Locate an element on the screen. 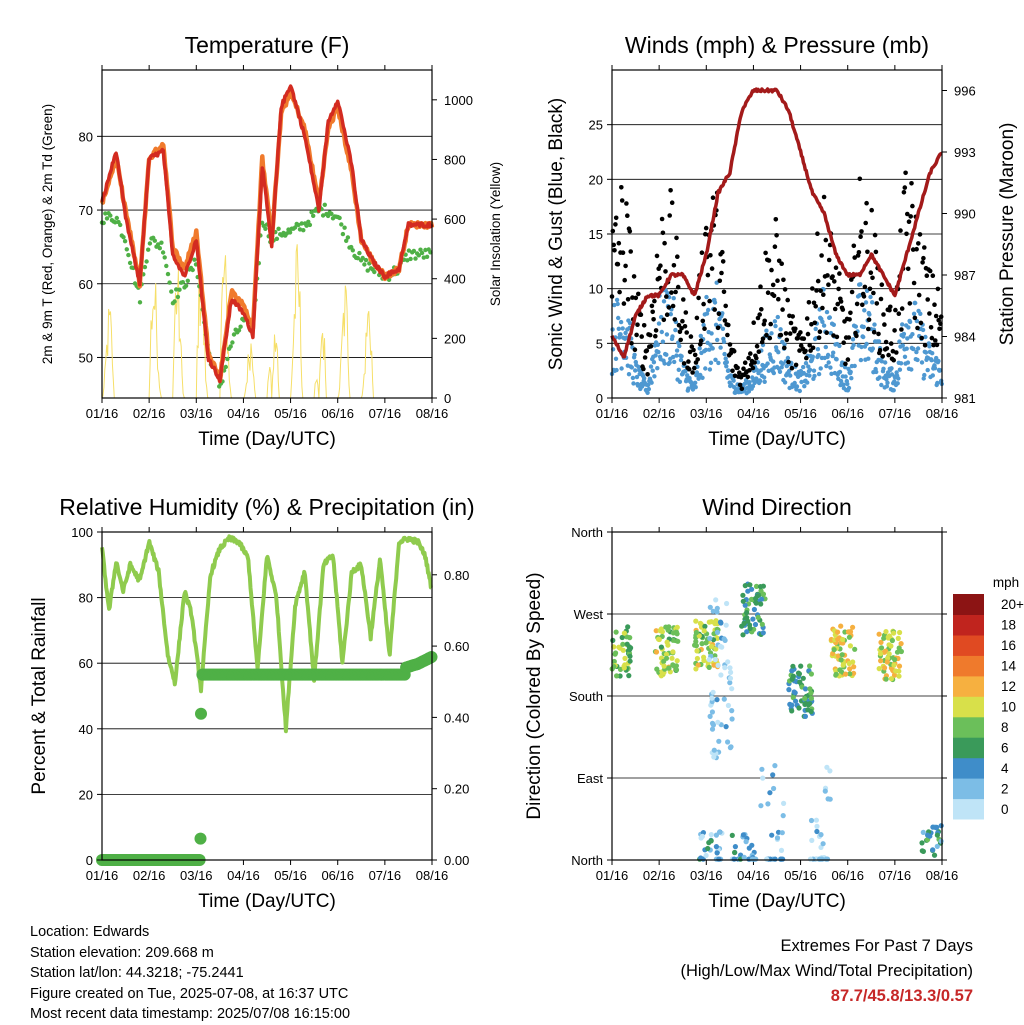 Image resolution: width=1024 pixels, height=1025 pixels. x-tick-label-1-2: 03/16 is located at coordinates (706, 413).